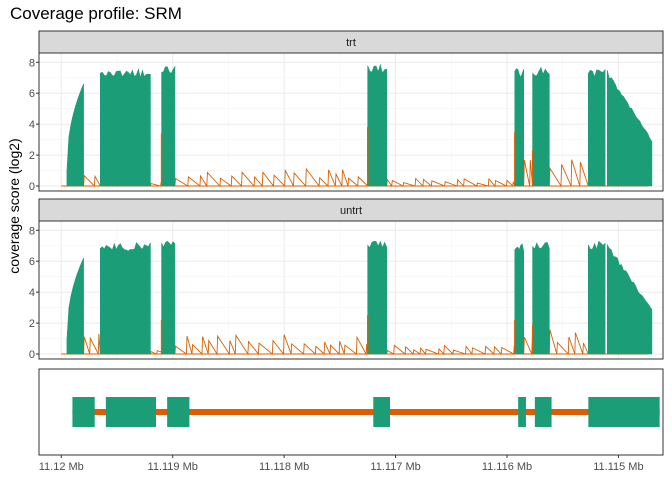  I want to click on x-tick-label: 11.118 Mb, so click(284, 467).